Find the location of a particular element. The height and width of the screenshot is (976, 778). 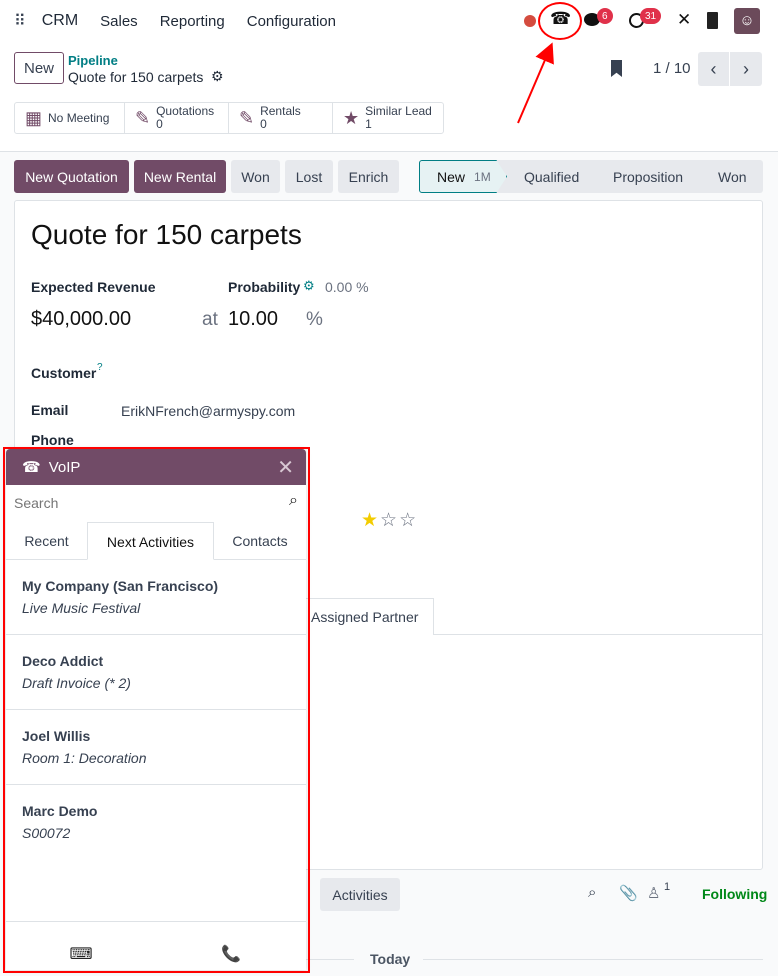

voip-search-input is located at coordinates (136, 503).